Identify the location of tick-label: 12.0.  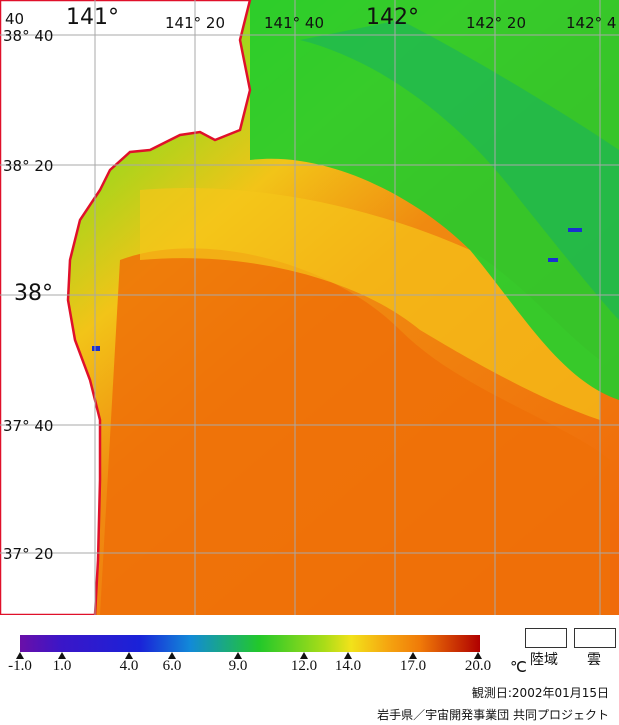
(304, 666).